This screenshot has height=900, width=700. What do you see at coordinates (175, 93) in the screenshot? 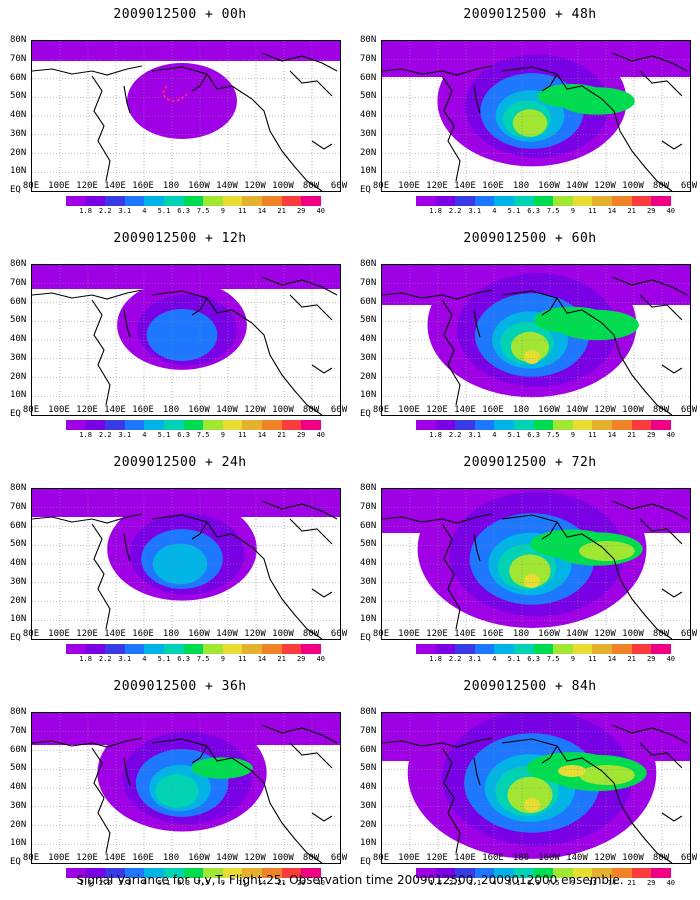
I see `peak-contour` at bounding box center [175, 93].